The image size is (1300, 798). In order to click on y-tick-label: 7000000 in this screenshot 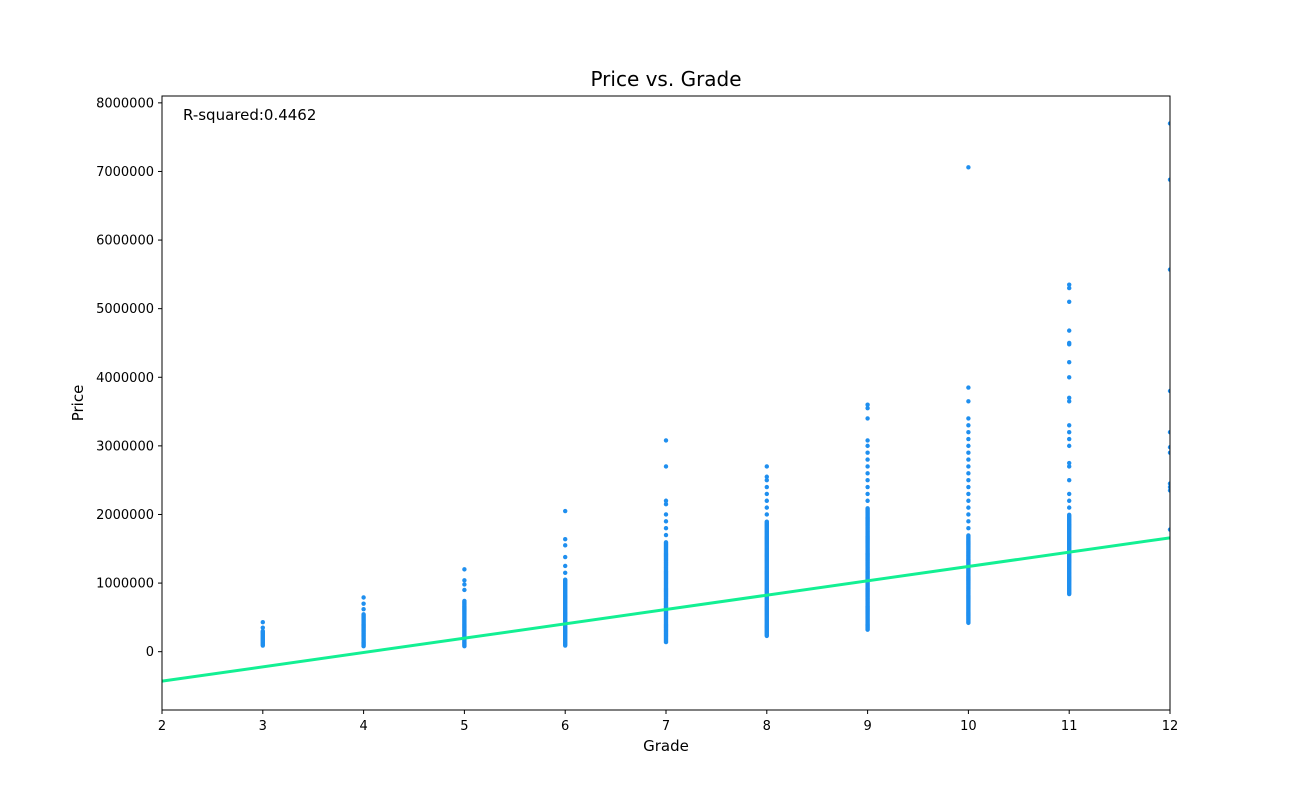, I will do `click(125, 172)`.